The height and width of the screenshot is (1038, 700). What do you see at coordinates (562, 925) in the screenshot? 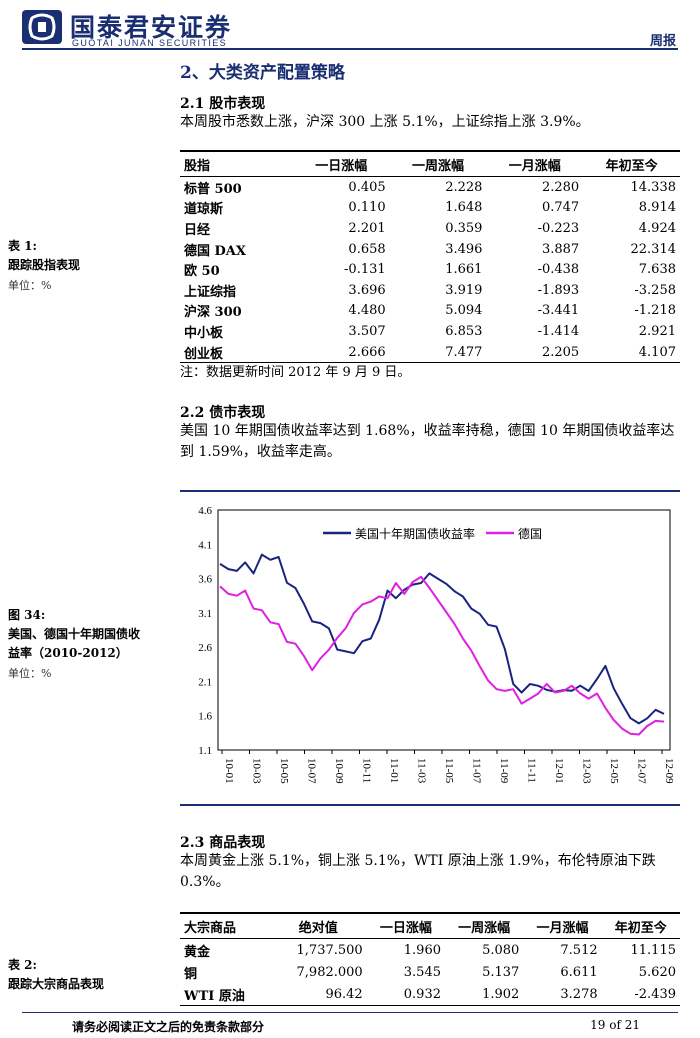
I see `commodity-header-cell: 一月涨幅` at bounding box center [562, 925].